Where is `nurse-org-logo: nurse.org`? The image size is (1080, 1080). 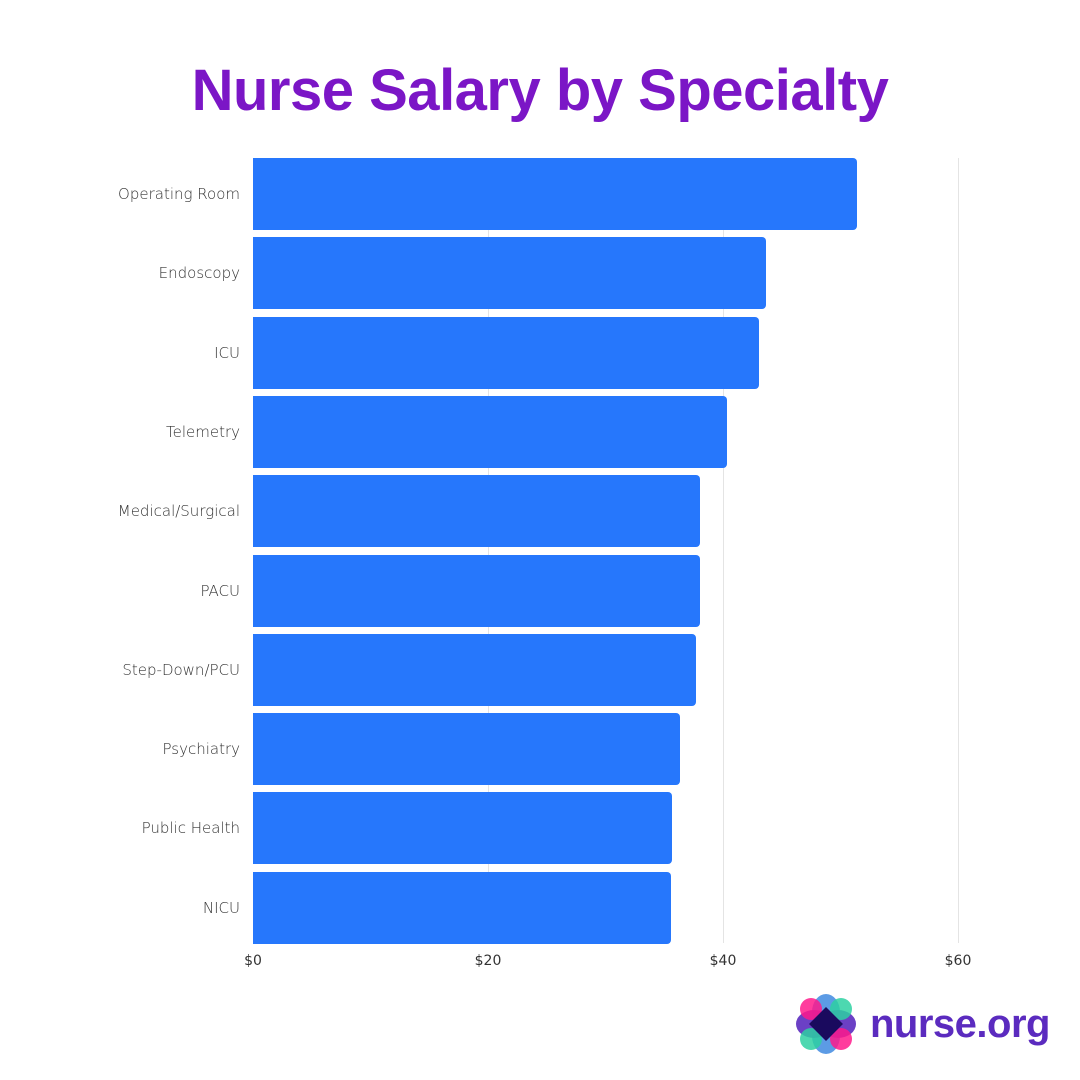
nurse-org-logo: nurse.org is located at coordinates (922, 1024).